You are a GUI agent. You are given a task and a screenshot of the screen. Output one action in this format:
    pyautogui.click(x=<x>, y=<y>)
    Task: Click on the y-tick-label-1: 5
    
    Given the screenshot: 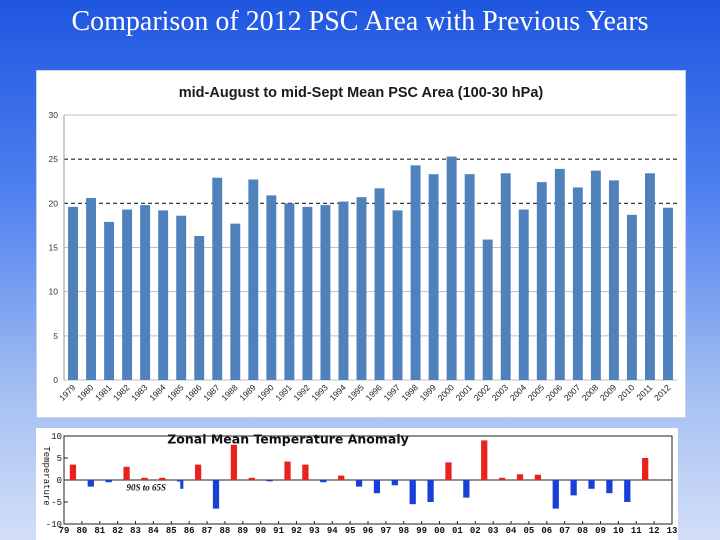 What is the action you would take?
    pyautogui.click(x=55, y=336)
    